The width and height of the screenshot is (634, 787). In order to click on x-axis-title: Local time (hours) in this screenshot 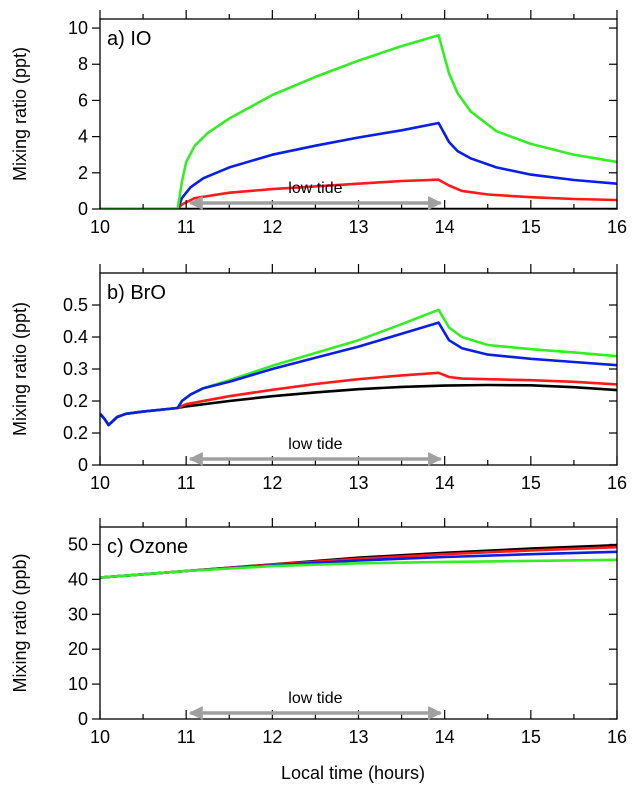, I will do `click(353, 773)`.